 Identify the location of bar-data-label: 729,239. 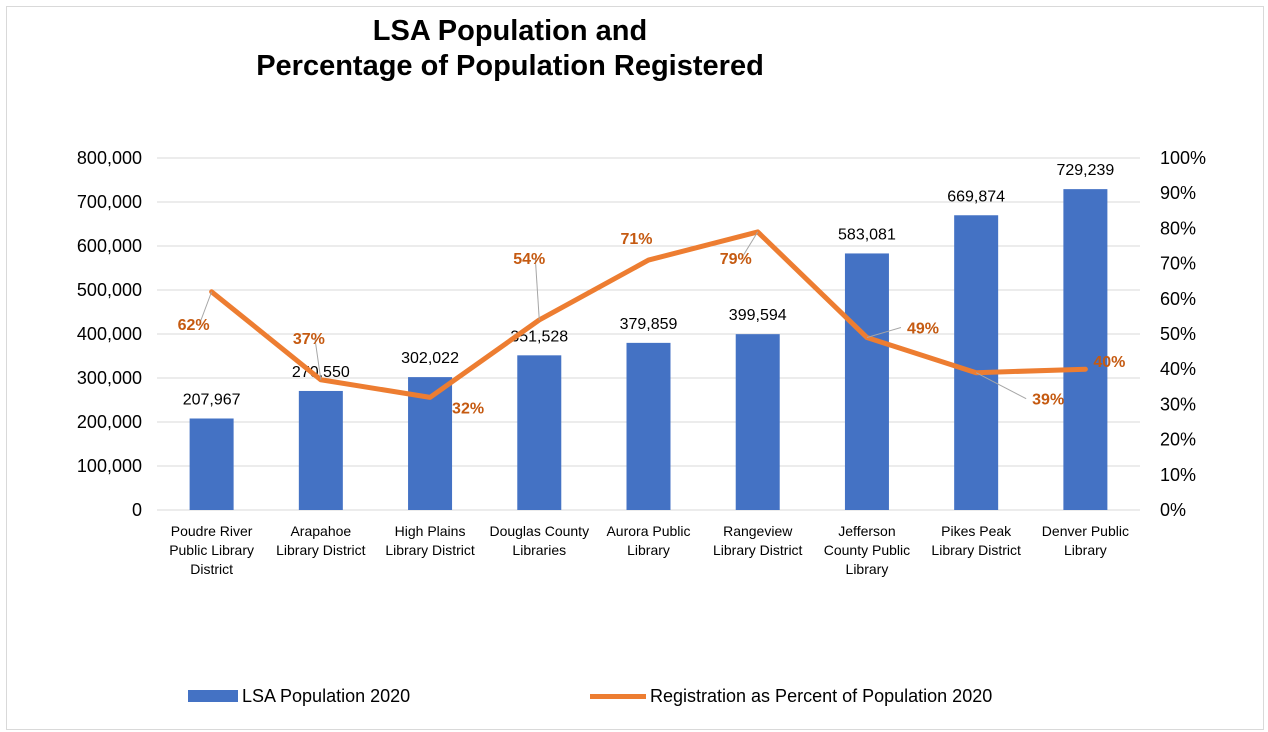
(1085, 170).